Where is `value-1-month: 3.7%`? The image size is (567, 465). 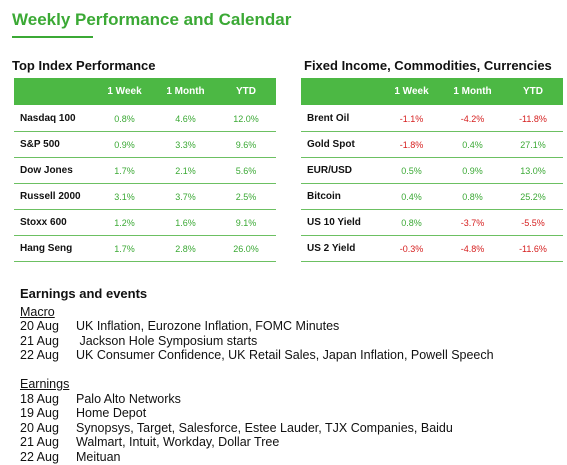 value-1-month: 3.7% is located at coordinates (185, 196).